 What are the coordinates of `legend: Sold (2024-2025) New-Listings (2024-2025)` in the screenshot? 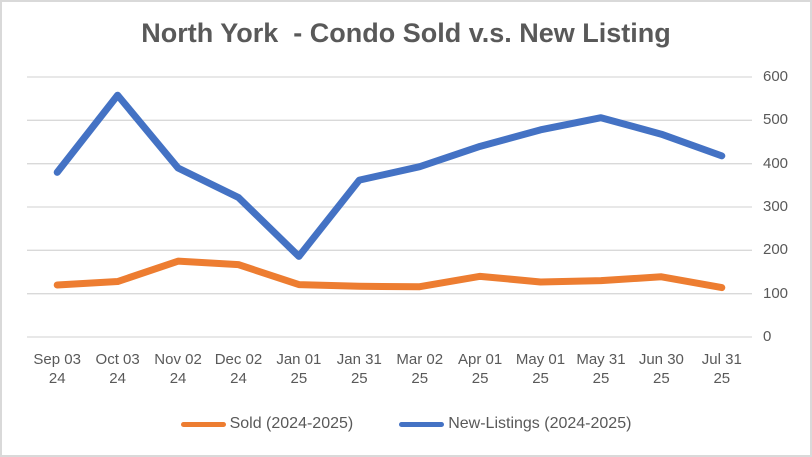 It's located at (406, 424).